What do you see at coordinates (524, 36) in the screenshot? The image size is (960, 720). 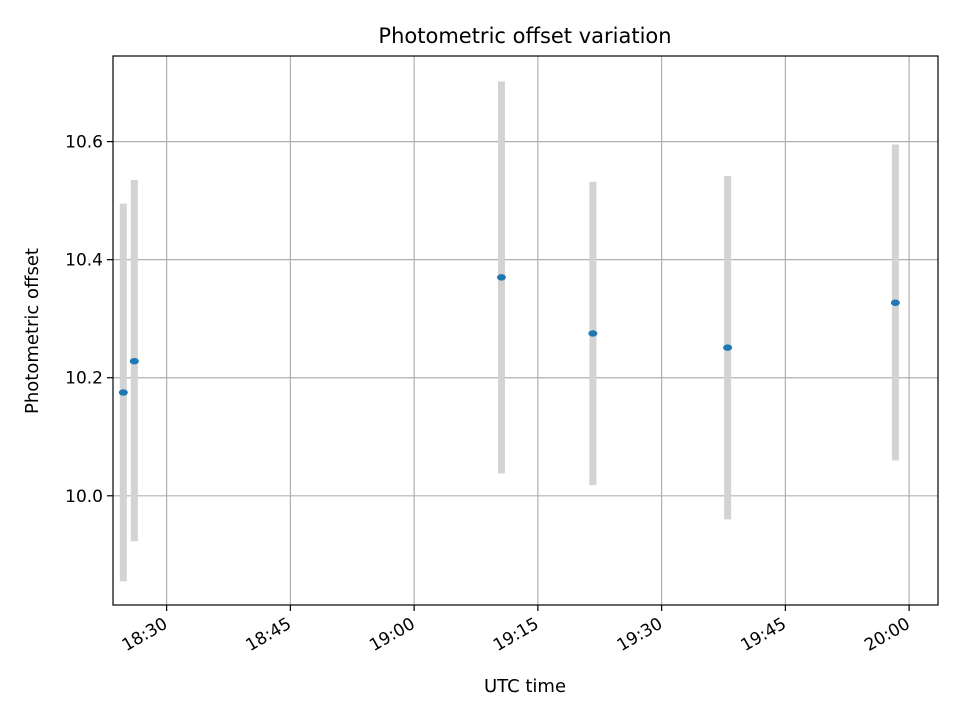 I see `chart-title: Photometric offset variation` at bounding box center [524, 36].